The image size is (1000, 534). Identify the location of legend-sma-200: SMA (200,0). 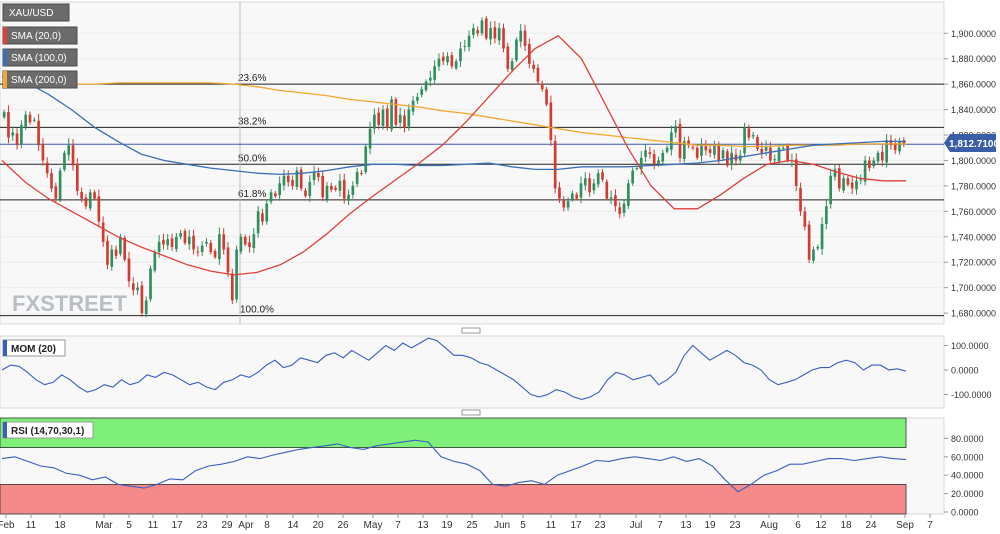
(40, 79).